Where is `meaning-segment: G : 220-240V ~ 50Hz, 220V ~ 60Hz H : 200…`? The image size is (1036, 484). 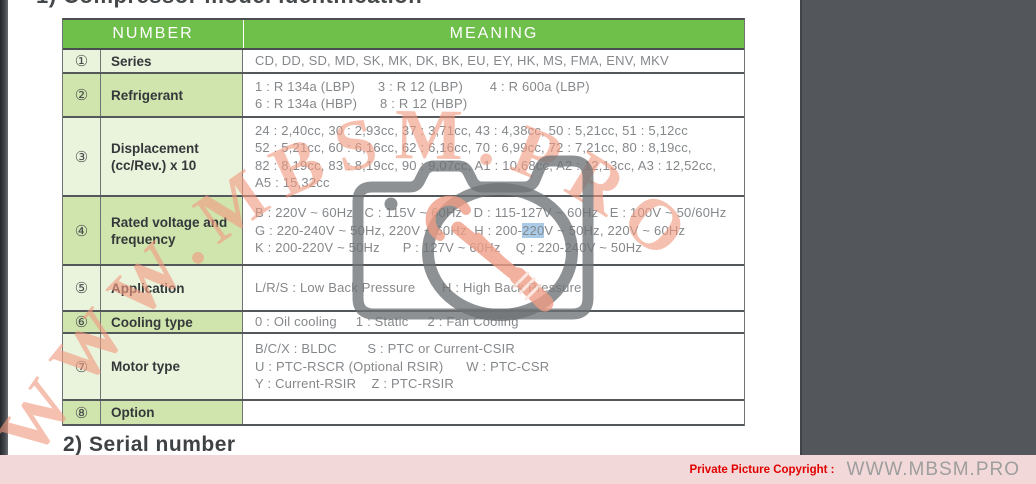 meaning-segment: G : 220-240V ~ 50Hz, 220V ~ 60Hz H : 200… is located at coordinates (389, 230).